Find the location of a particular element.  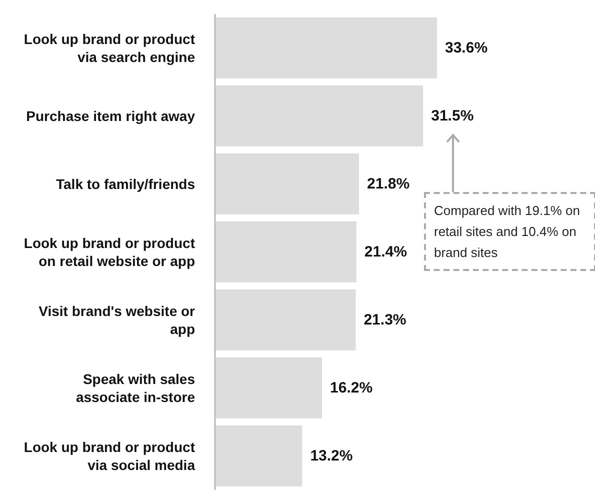

y-tick-label: Talk to family/friends is located at coordinates (126, 184).